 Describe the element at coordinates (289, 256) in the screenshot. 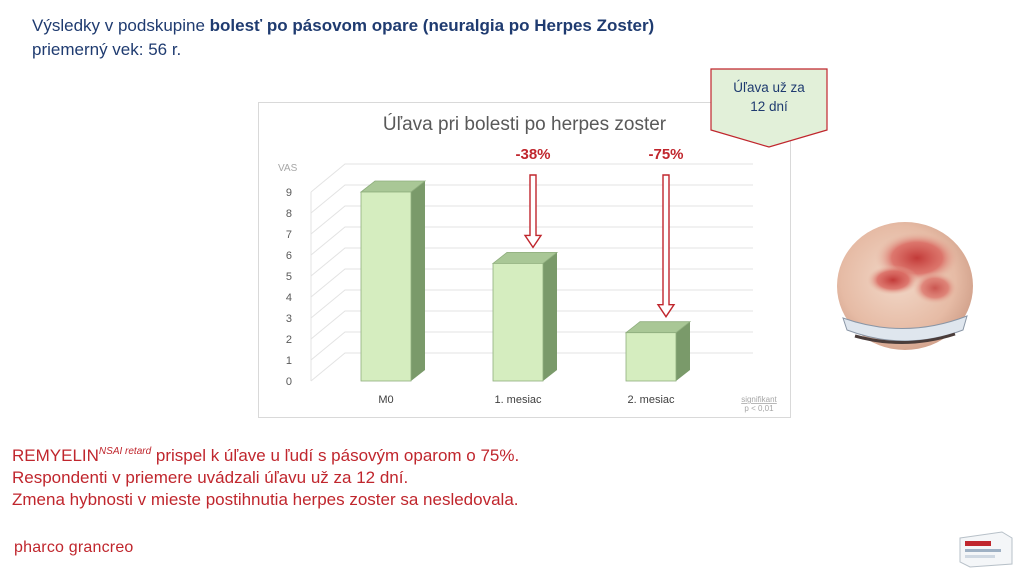

I see `y-tick-label: 6` at that location.